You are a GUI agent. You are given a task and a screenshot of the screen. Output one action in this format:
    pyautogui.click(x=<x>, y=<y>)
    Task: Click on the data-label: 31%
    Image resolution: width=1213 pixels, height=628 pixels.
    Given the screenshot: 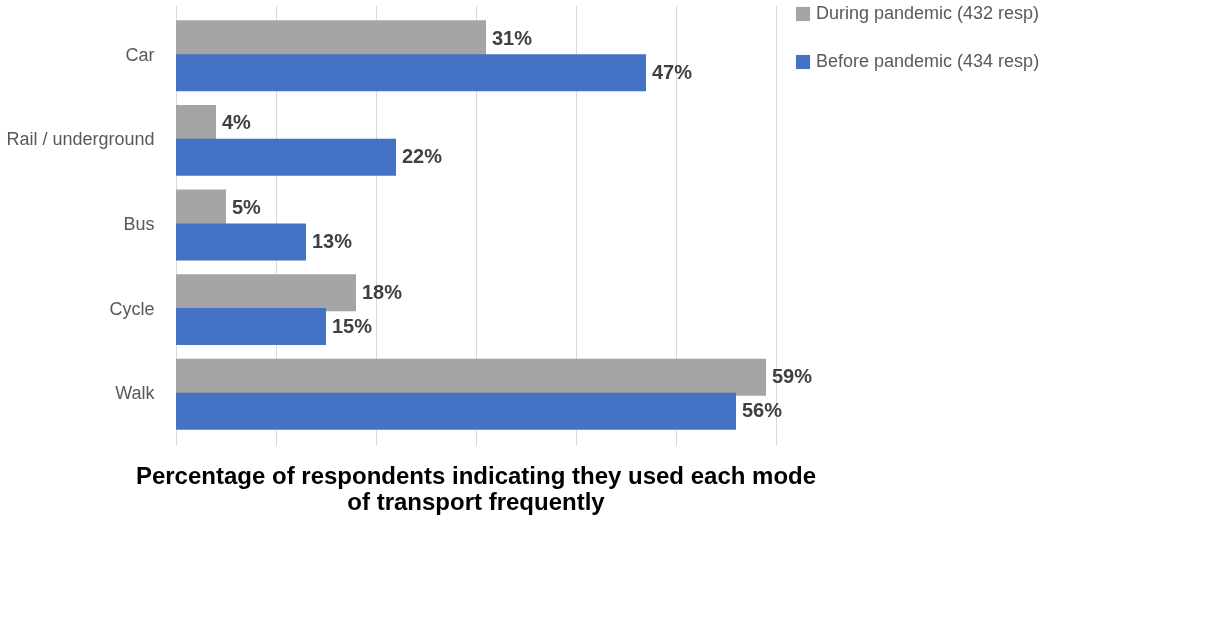 What is the action you would take?
    pyautogui.click(x=512, y=37)
    